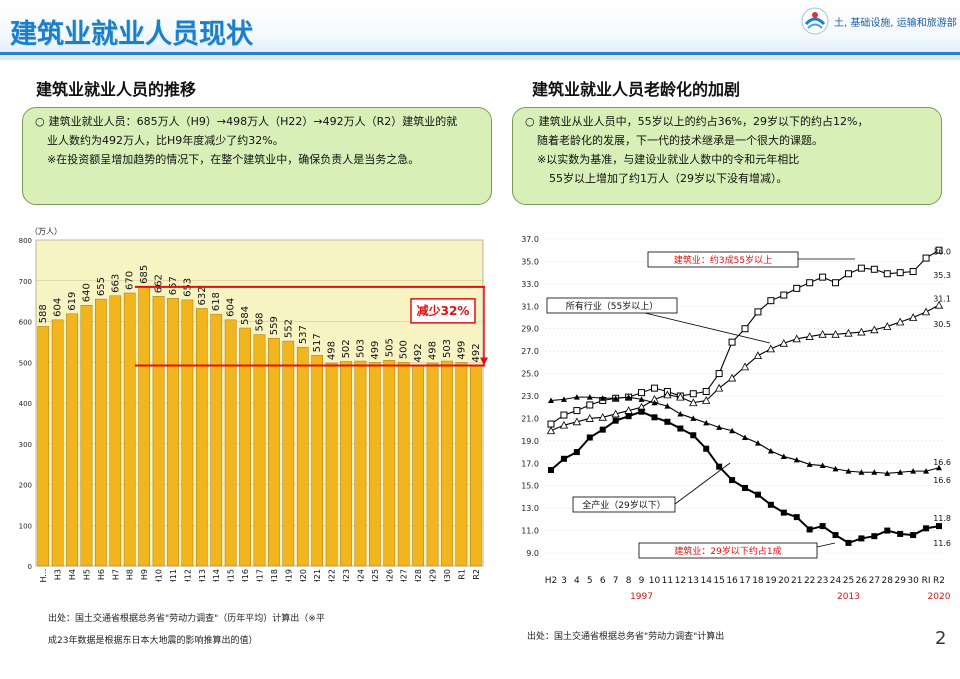 This screenshot has height=679, width=960. I want to click on bar-value-label: 568, so click(260, 321).